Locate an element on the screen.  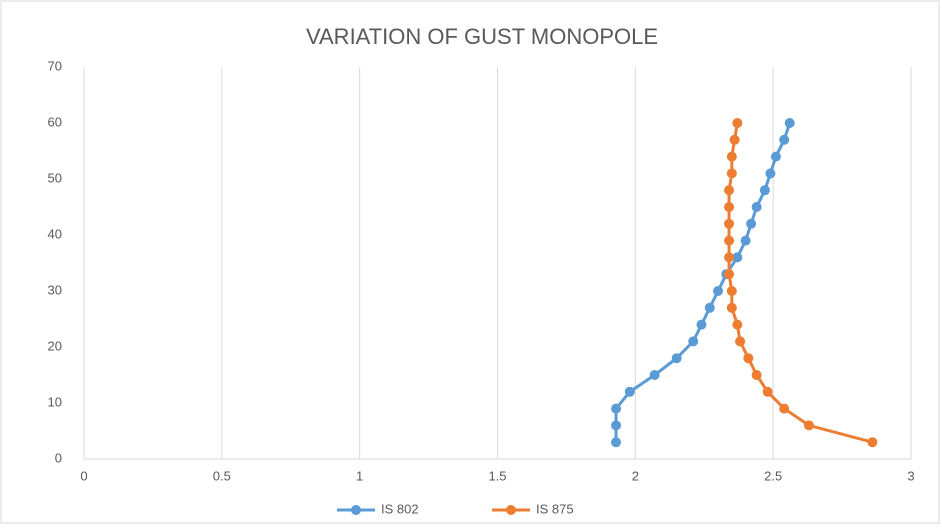
y-tick-label: 10 is located at coordinates (55, 401).